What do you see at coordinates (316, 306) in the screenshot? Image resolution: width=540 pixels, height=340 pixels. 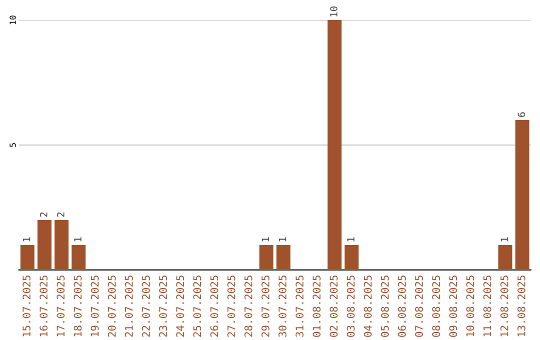 I see `x-tick-label: 01.08.2025` at bounding box center [316, 306].